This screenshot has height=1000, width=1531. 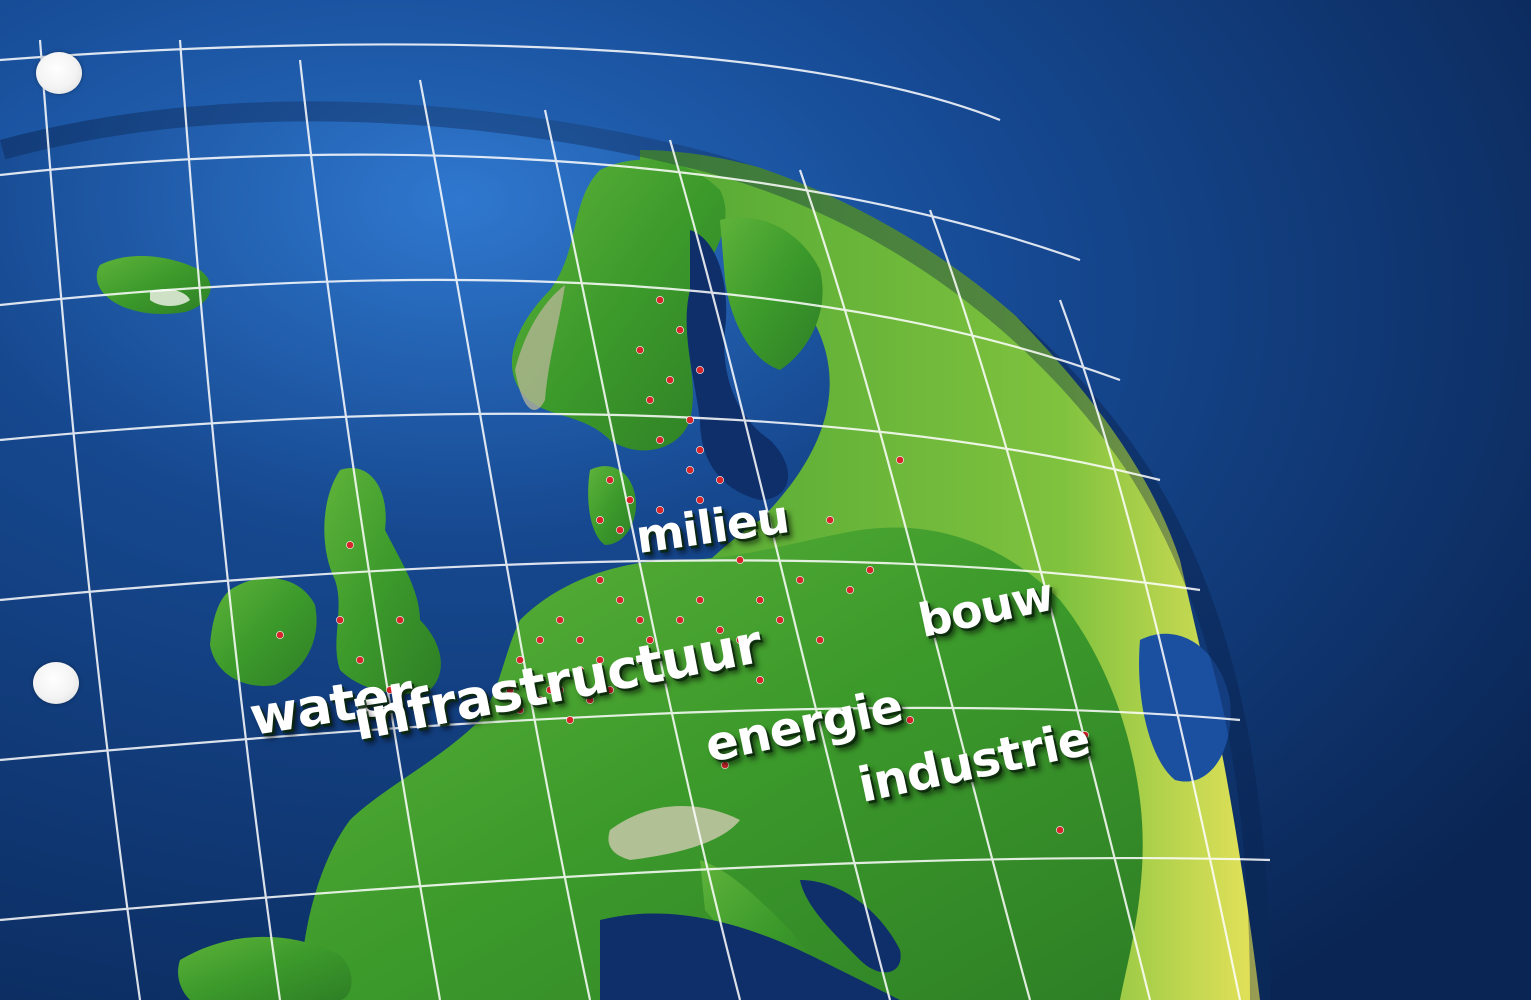 I want to click on iberian-peninsula, so click(x=265, y=968).